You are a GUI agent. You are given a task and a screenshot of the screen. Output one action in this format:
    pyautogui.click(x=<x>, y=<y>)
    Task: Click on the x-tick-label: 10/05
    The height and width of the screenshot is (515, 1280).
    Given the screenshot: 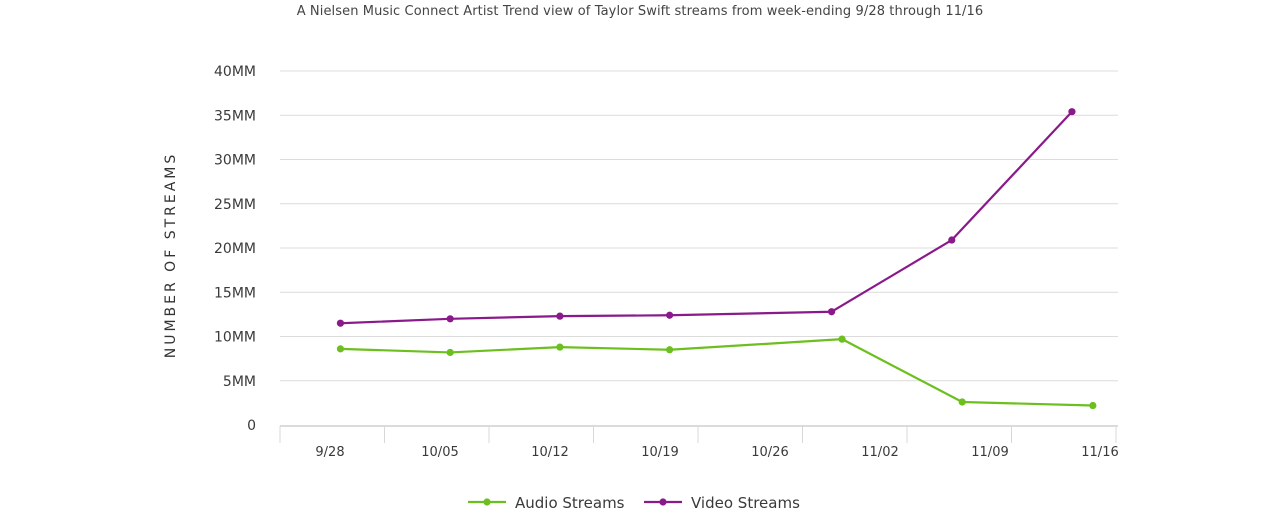 What is the action you would take?
    pyautogui.click(x=439, y=452)
    